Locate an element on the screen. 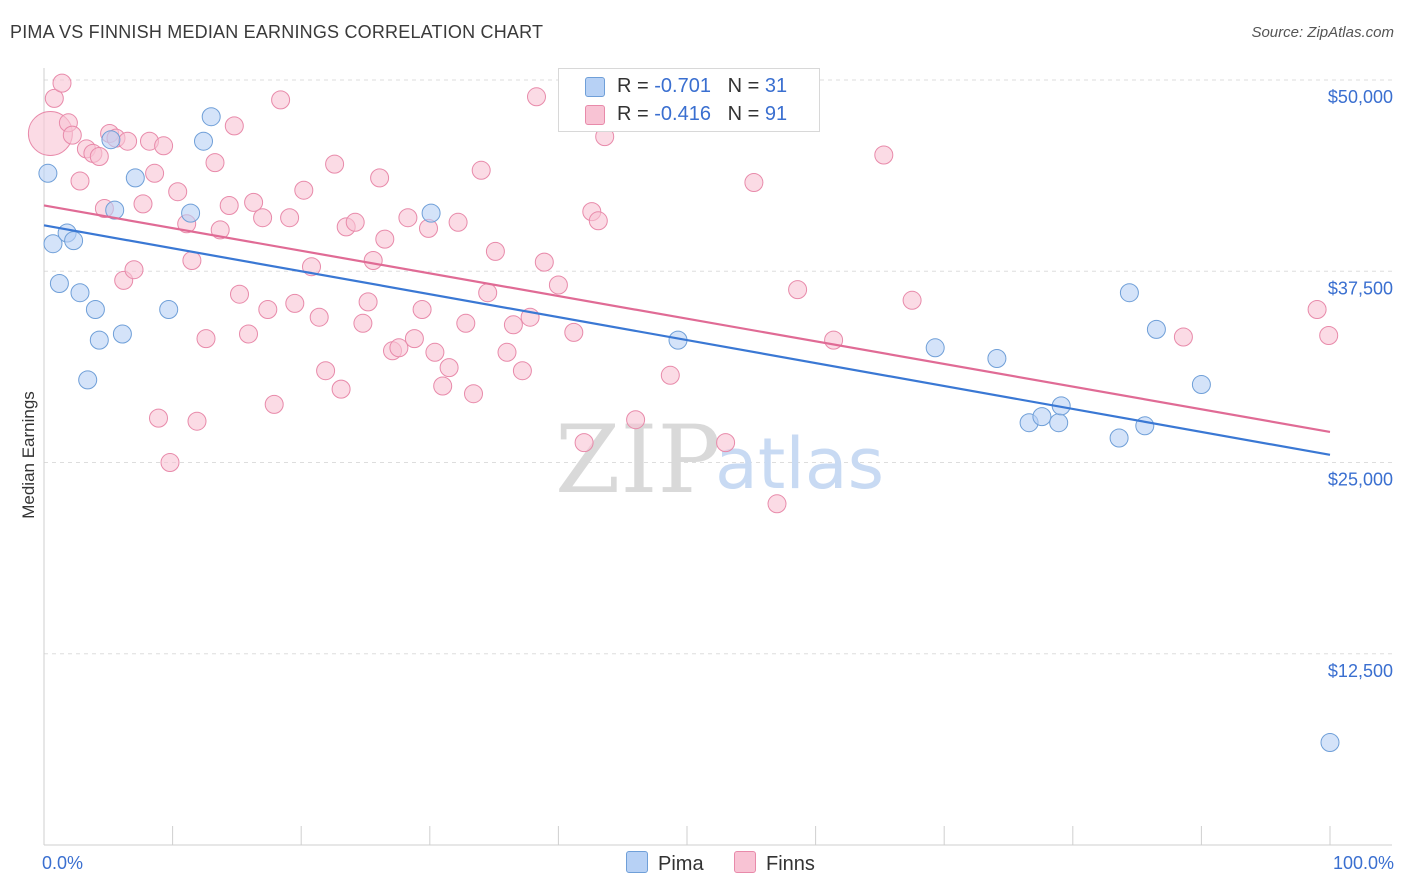  watermark-atlas: atlas is located at coordinates (799, 464).